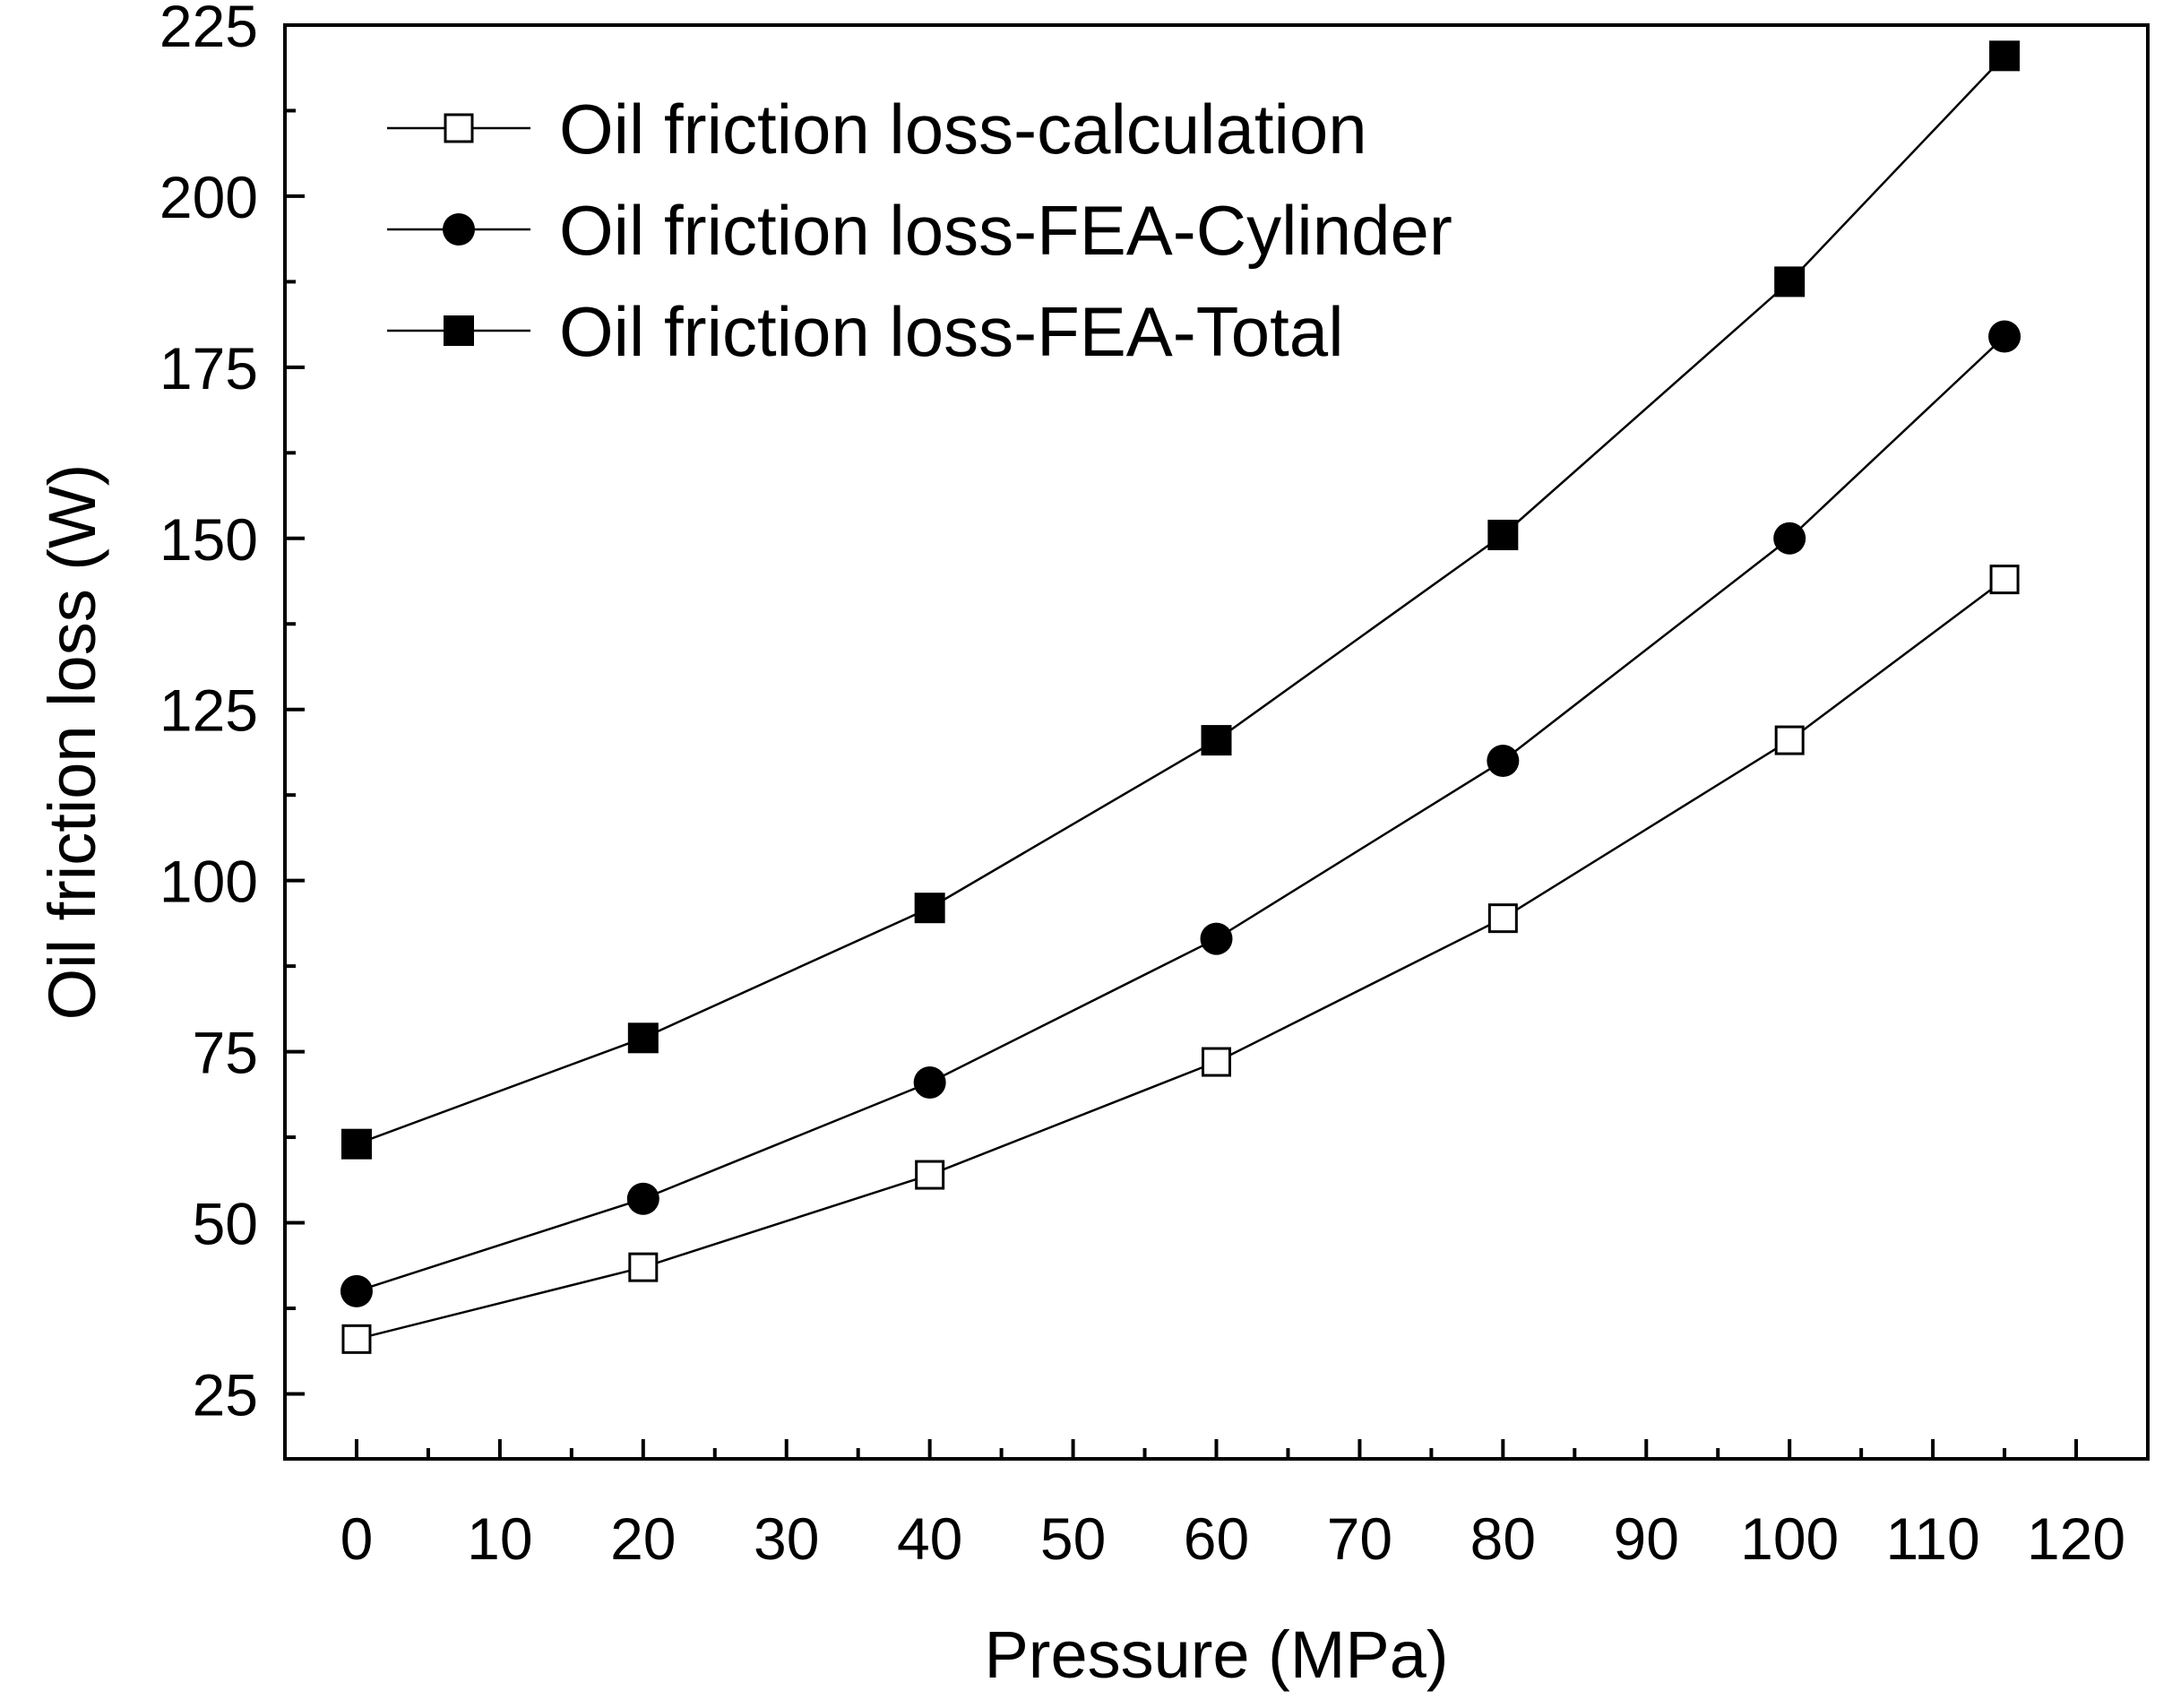  Describe the element at coordinates (1216, 1538) in the screenshot. I see `x-tick-label: 60` at that location.